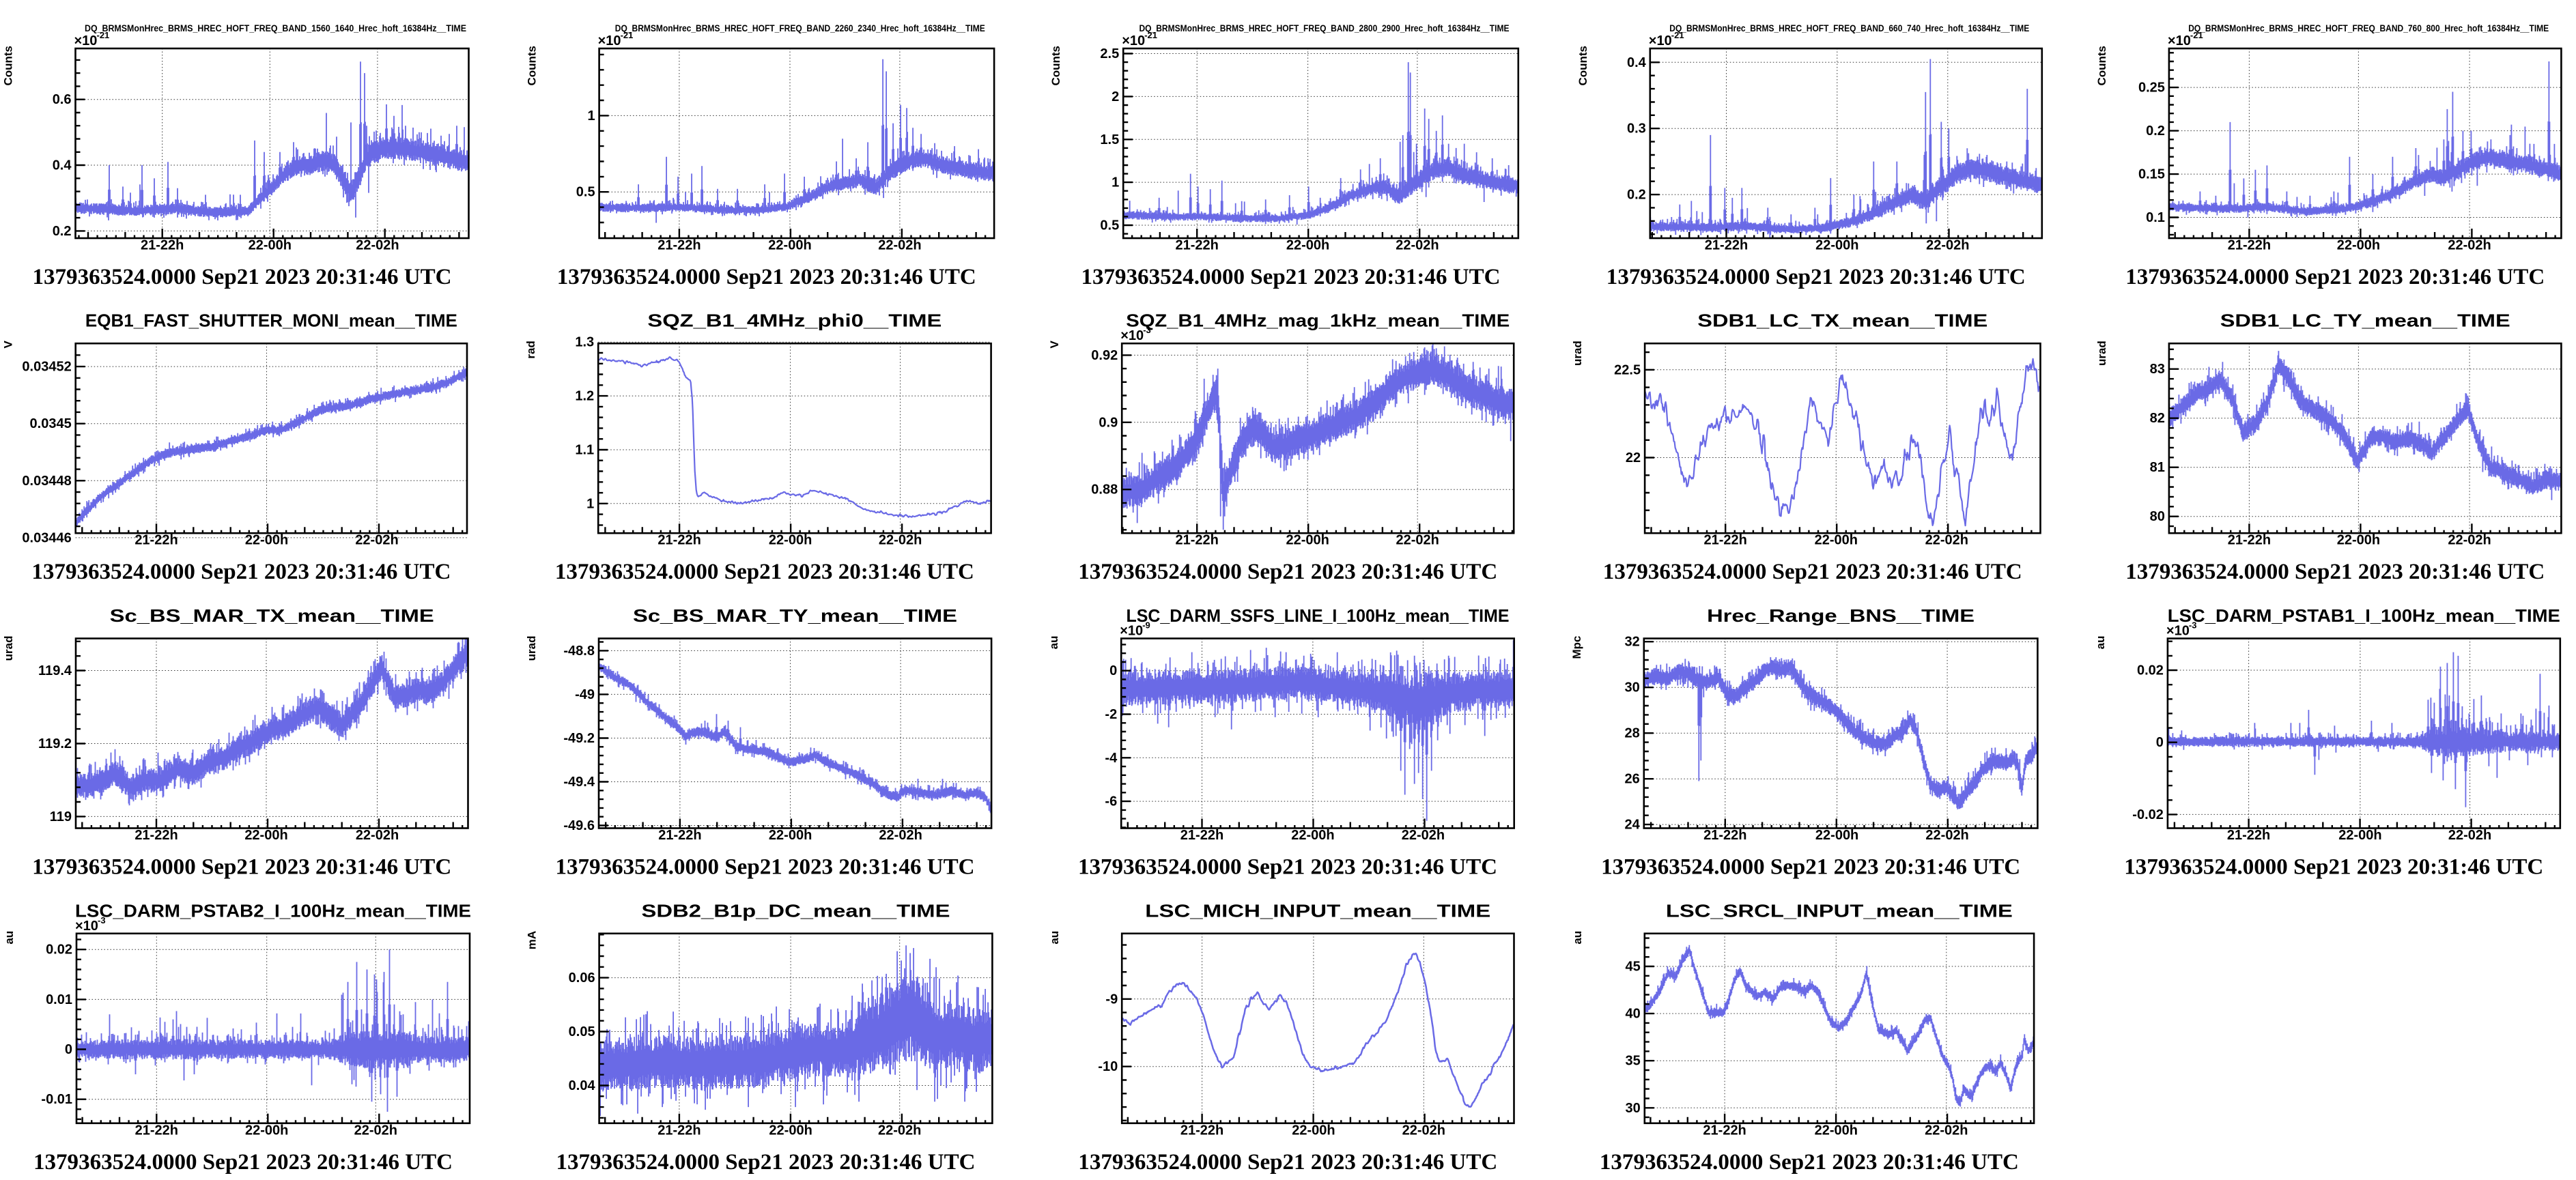 Image resolution: width=2576 pixels, height=1180 pixels. I want to click on svg-text: 0.9, so click(1108, 422).